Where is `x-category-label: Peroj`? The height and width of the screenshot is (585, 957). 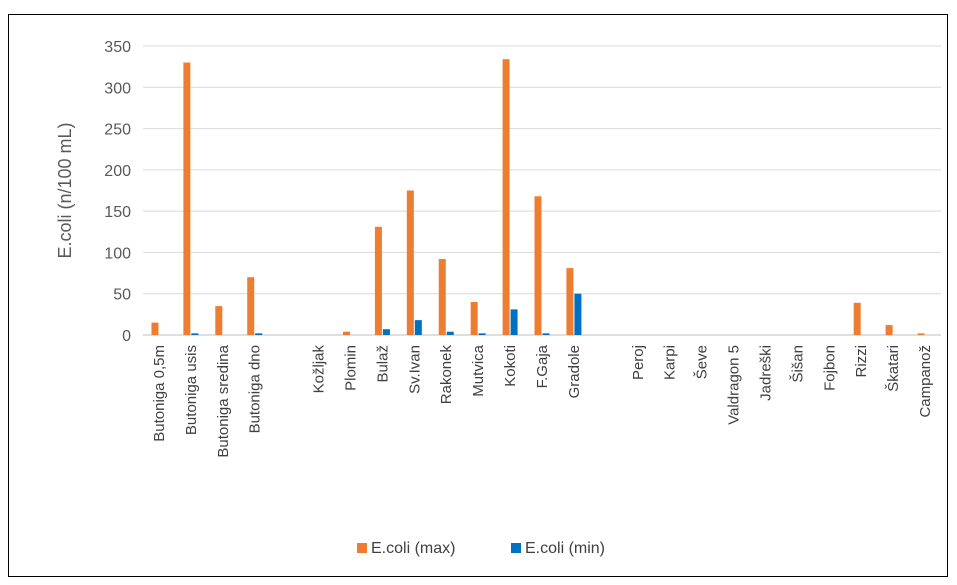 x-category-label: Peroj is located at coordinates (638, 362).